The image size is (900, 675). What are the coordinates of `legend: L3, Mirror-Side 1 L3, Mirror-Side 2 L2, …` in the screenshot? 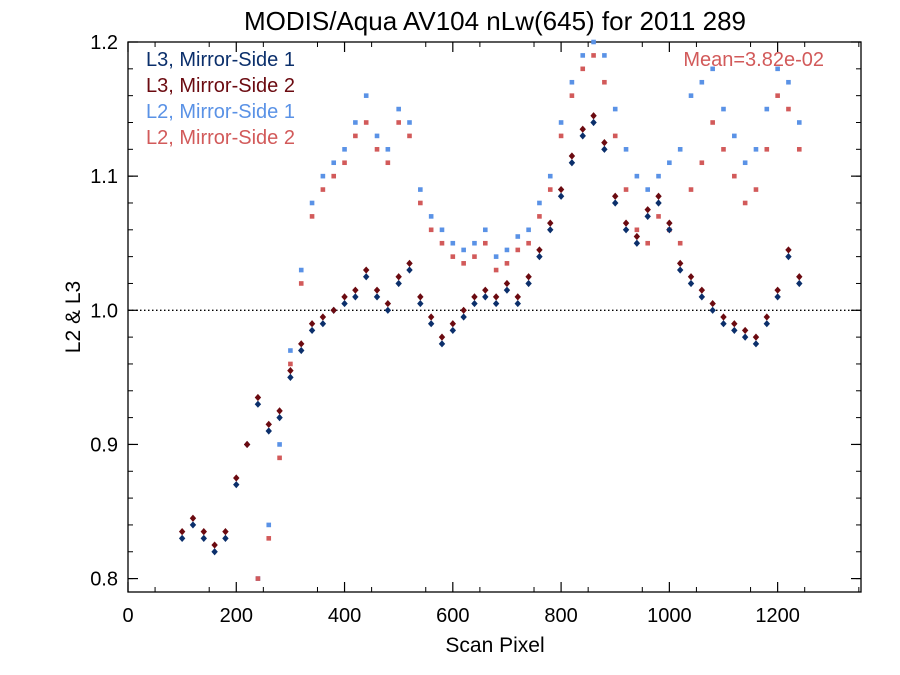 It's located at (220, 99).